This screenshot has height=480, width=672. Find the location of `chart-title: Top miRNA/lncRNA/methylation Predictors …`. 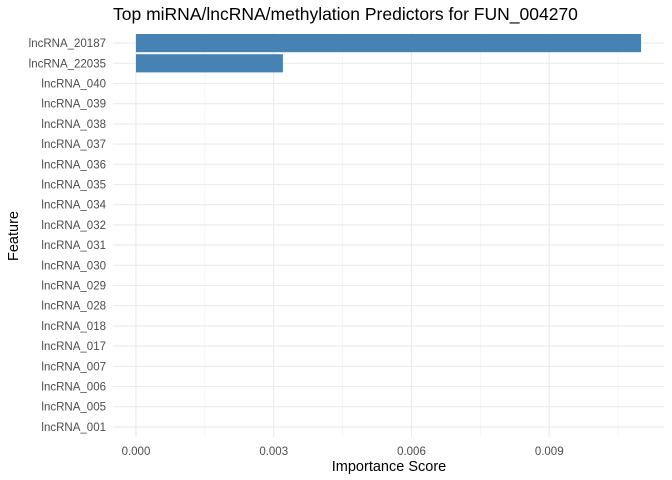

chart-title: Top miRNA/lncRNA/methylation Predictors … is located at coordinates (345, 14).